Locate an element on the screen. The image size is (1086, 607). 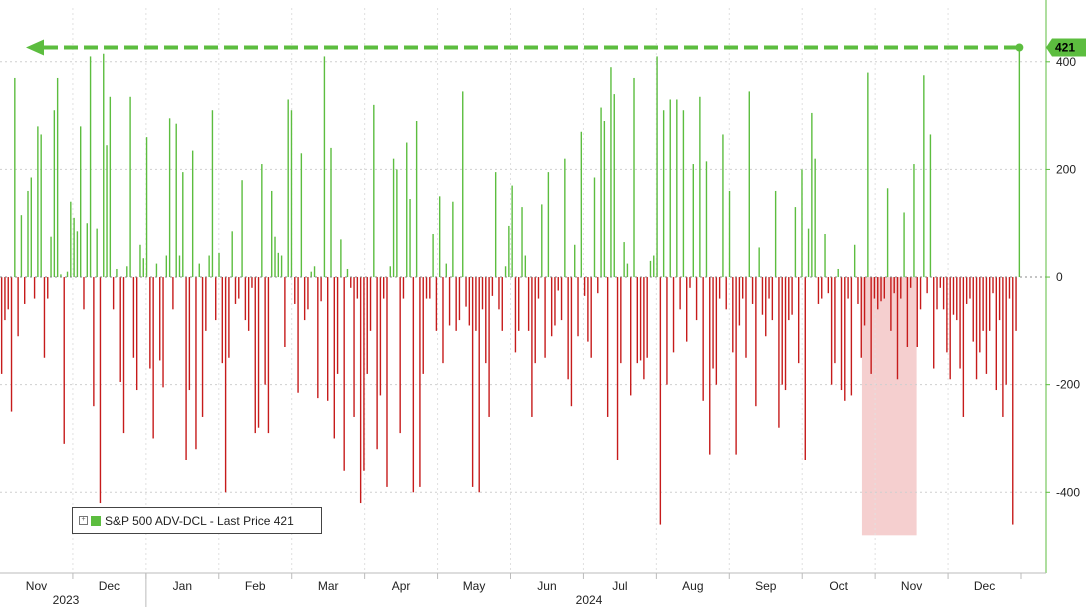
x-tick-label: Nov is located at coordinates (36, 586).